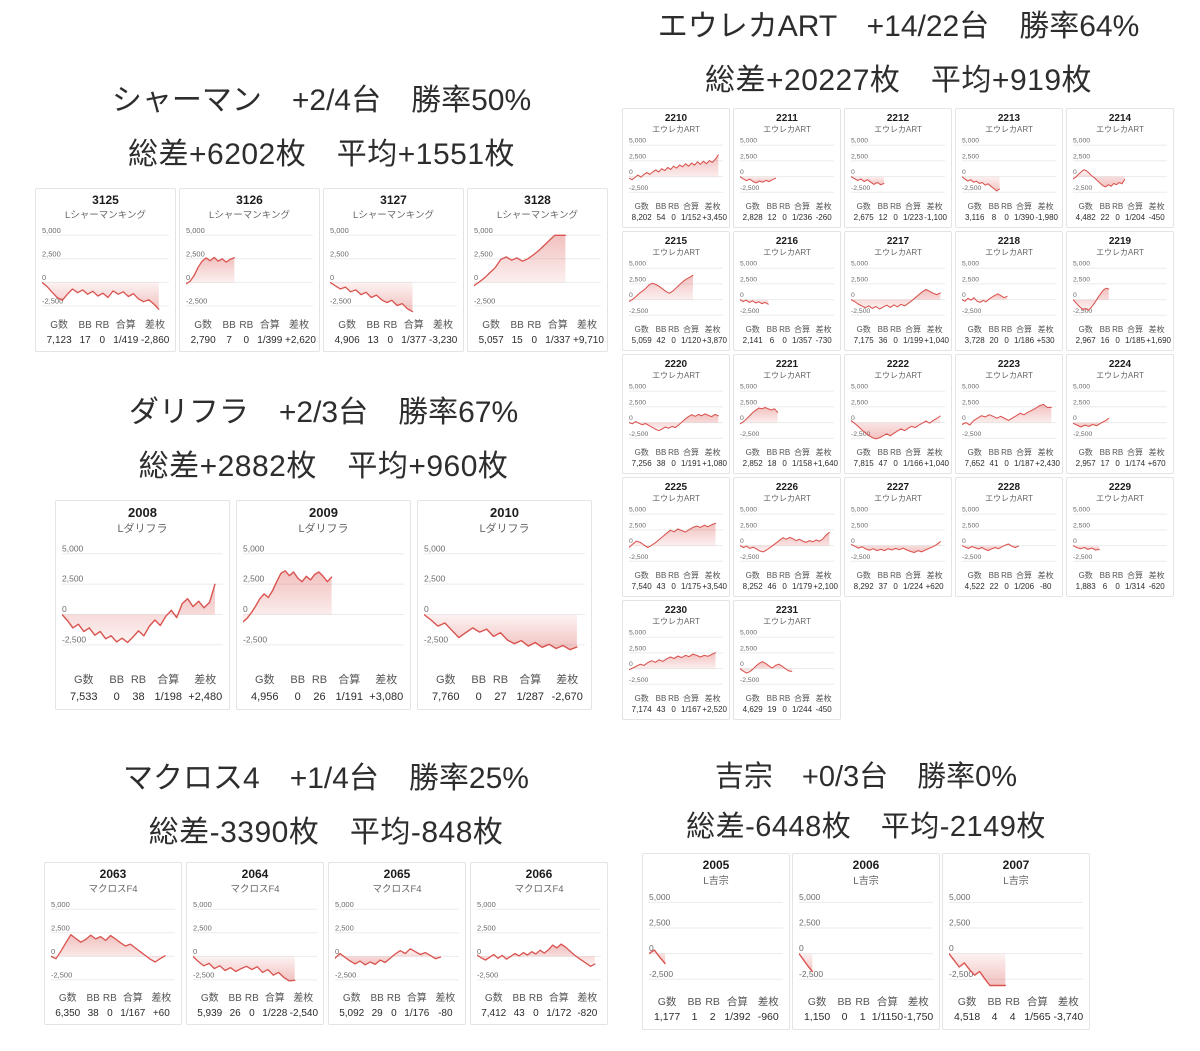 The image size is (1200, 1051). Describe the element at coordinates (210, 1013) in the screenshot. I see `stats-value-cell: 5,939` at that location.